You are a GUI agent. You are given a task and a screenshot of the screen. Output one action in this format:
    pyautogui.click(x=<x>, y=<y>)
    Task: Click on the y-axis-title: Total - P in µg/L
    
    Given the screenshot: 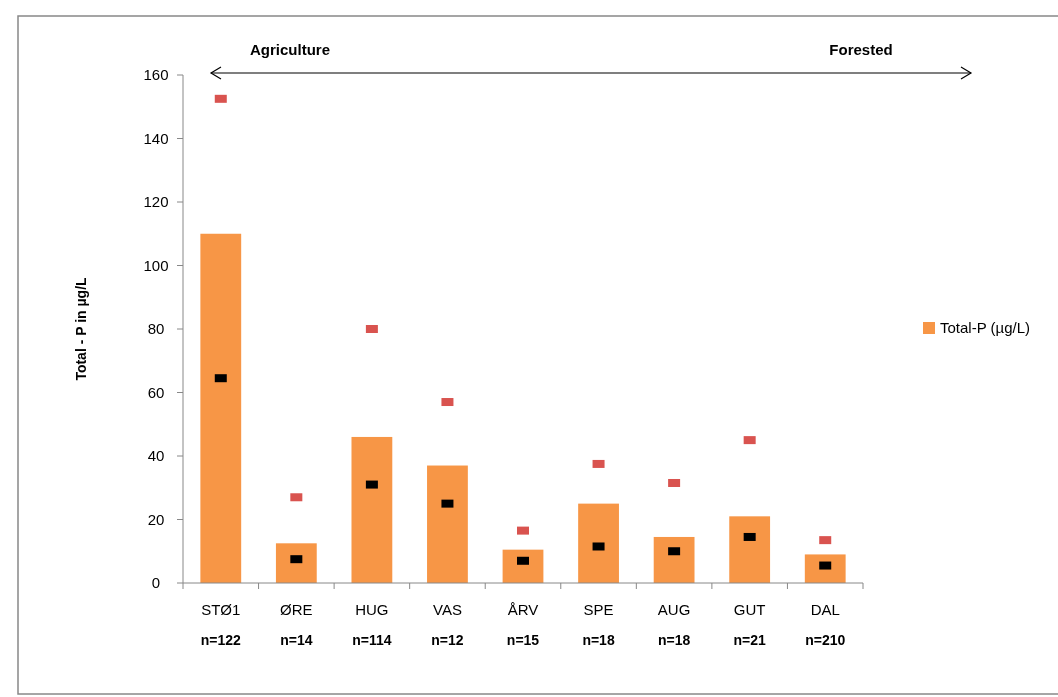 What is the action you would take?
    pyautogui.click(x=81, y=328)
    